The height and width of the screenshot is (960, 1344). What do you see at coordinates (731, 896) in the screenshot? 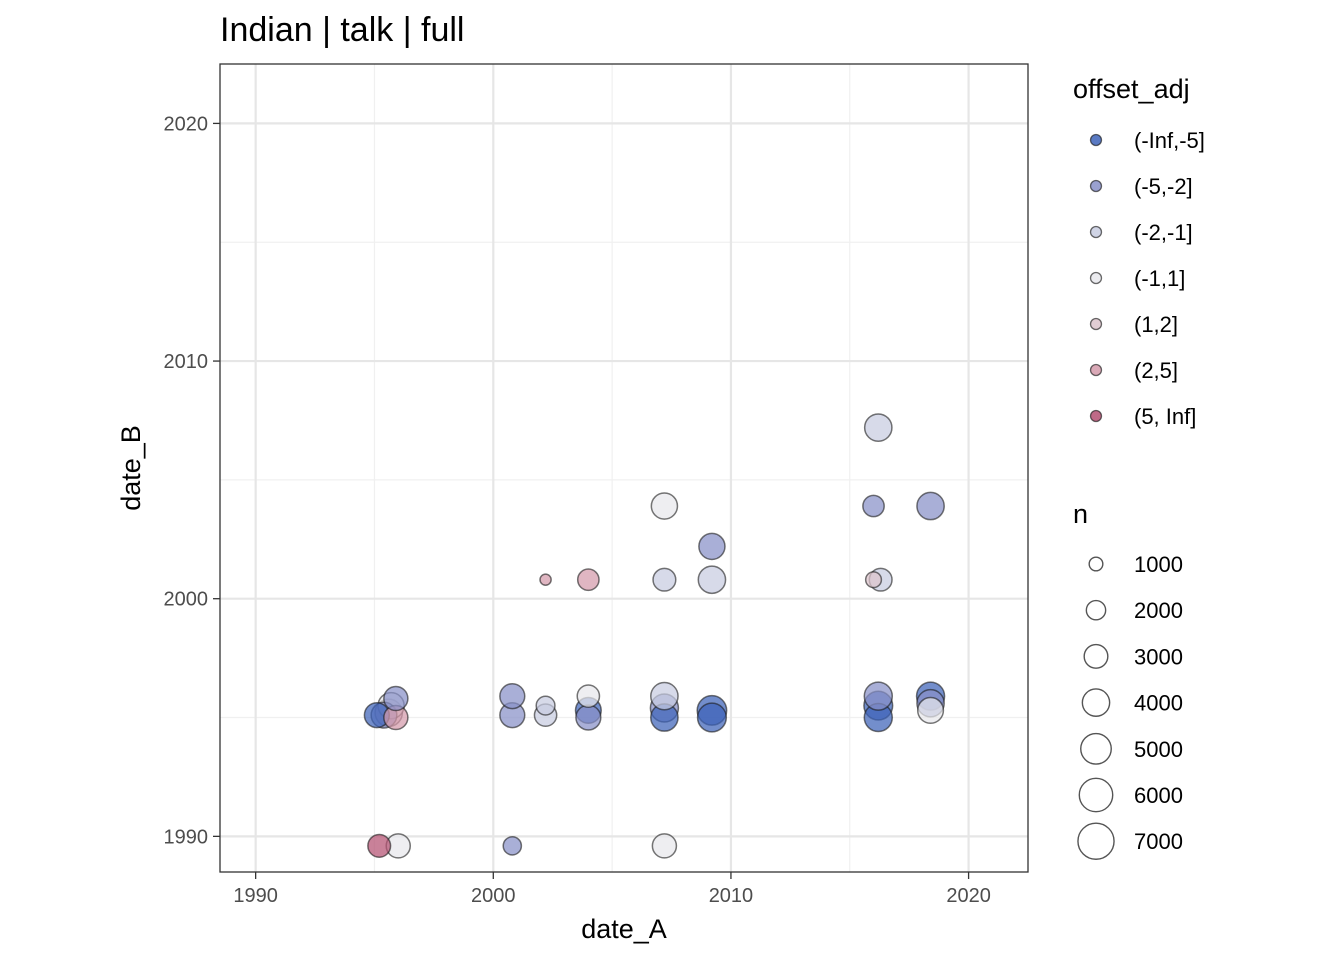
I see `x-tick-label: 2010` at bounding box center [731, 896].